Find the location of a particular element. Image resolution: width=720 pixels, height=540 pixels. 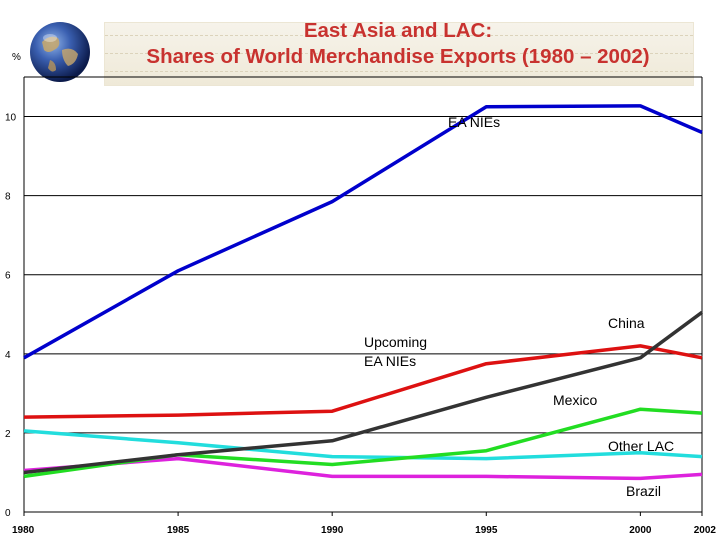

y-tick-label: 10 is located at coordinates (11, 118).